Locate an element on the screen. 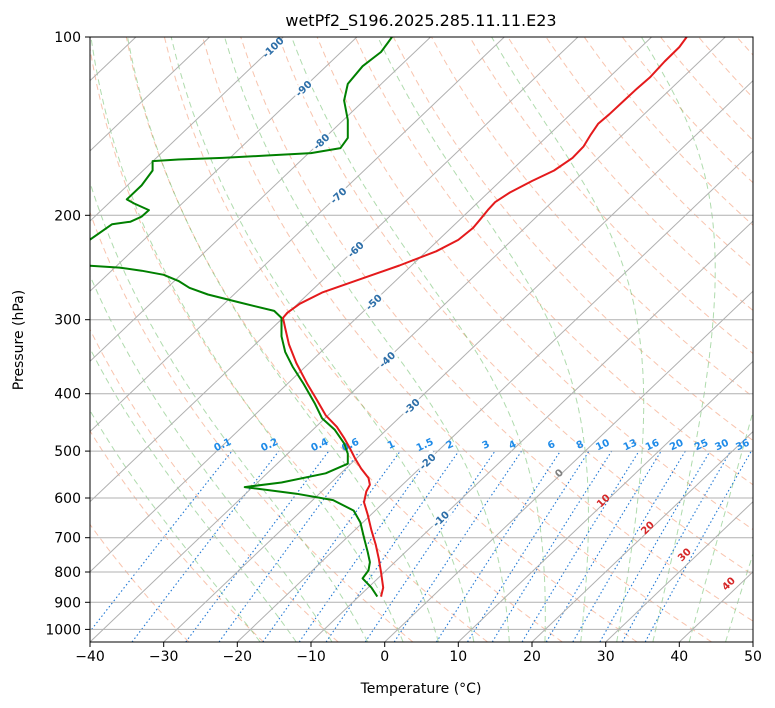 This screenshot has height=708, width=775. x-axis: −40 −30 −20 −10 0 10 20 30 40 50 is located at coordinates (418, 653).